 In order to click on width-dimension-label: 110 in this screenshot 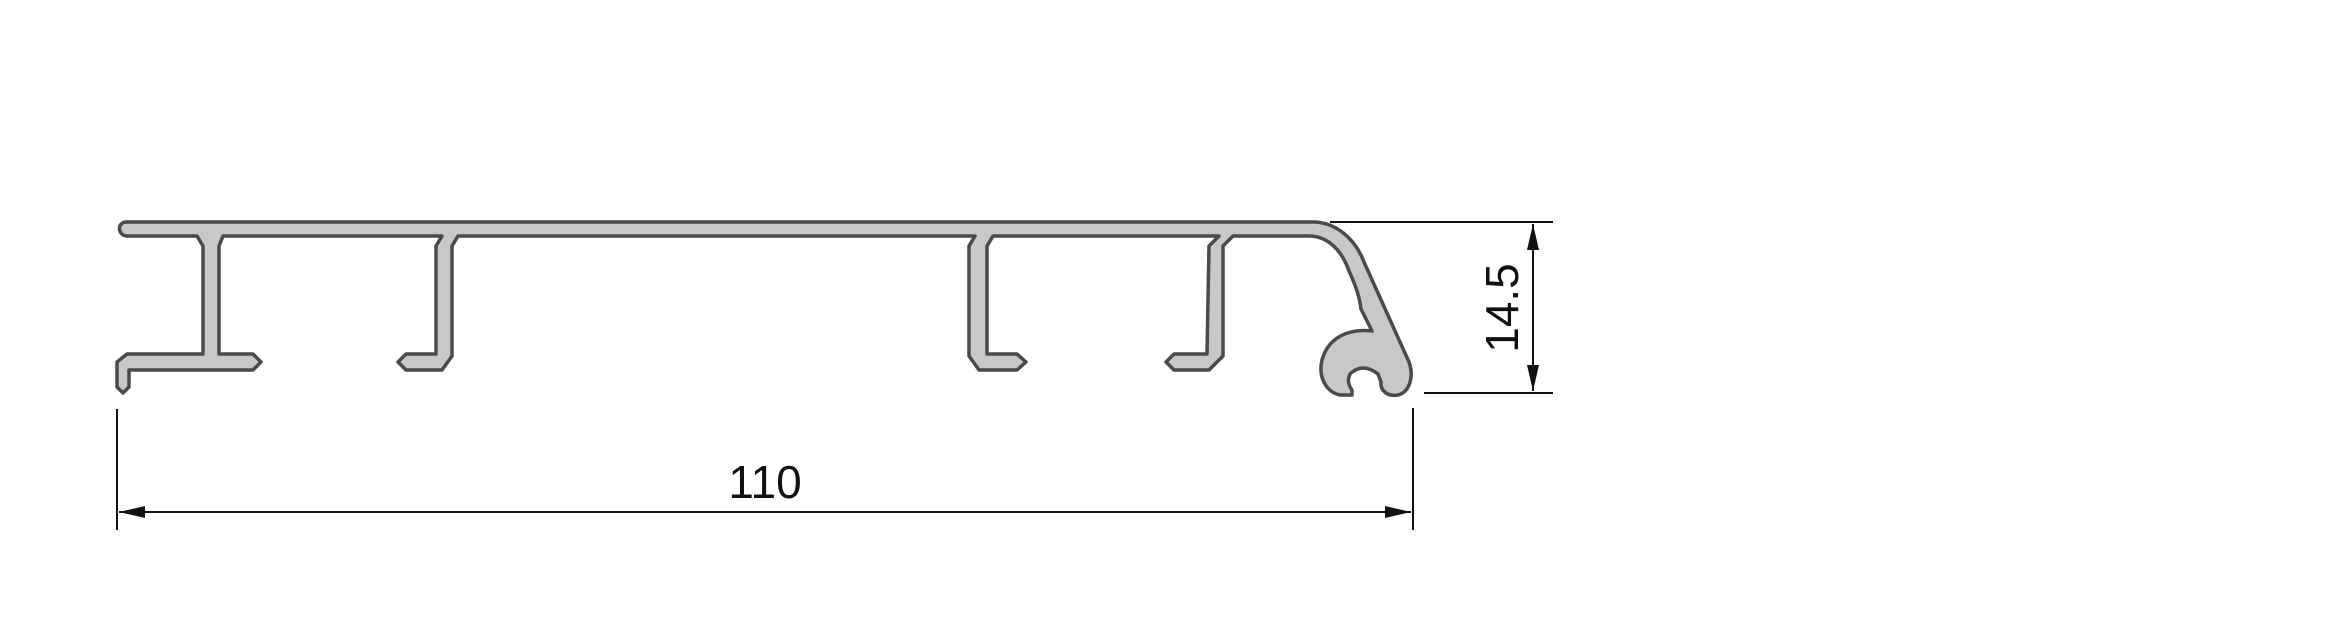, I will do `click(764, 482)`.